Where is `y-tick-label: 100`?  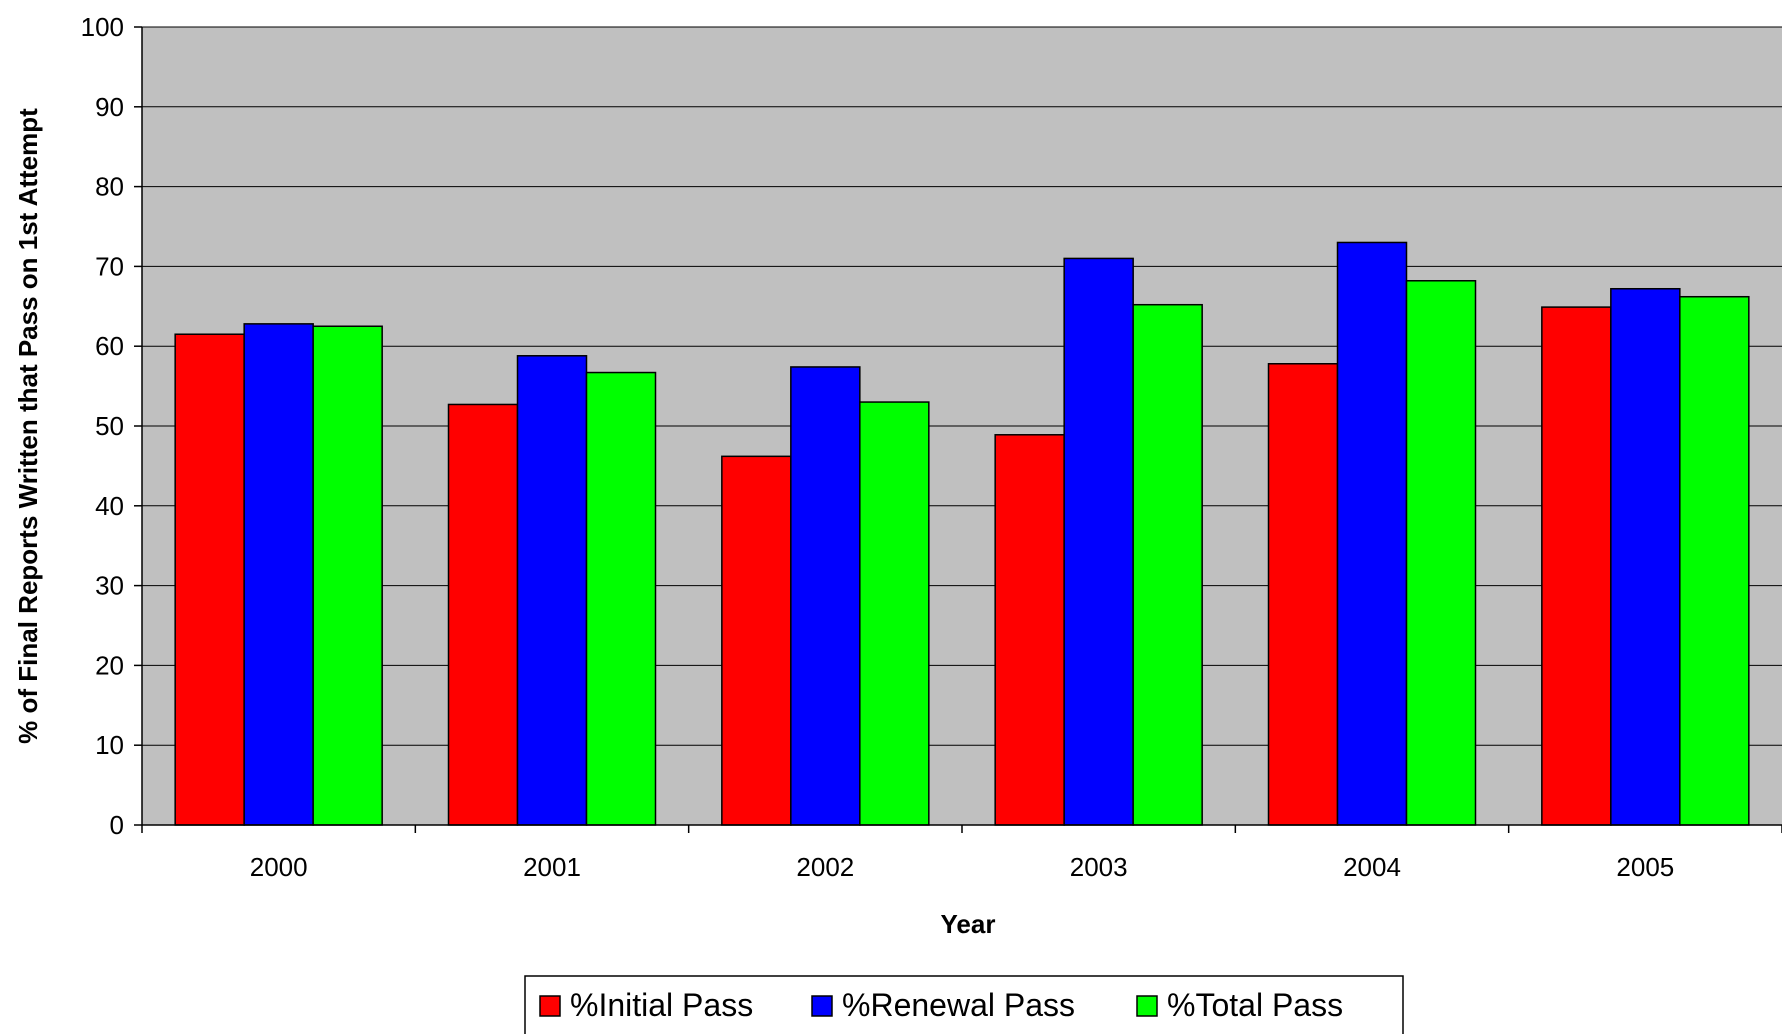 y-tick-label: 100 is located at coordinates (102, 27).